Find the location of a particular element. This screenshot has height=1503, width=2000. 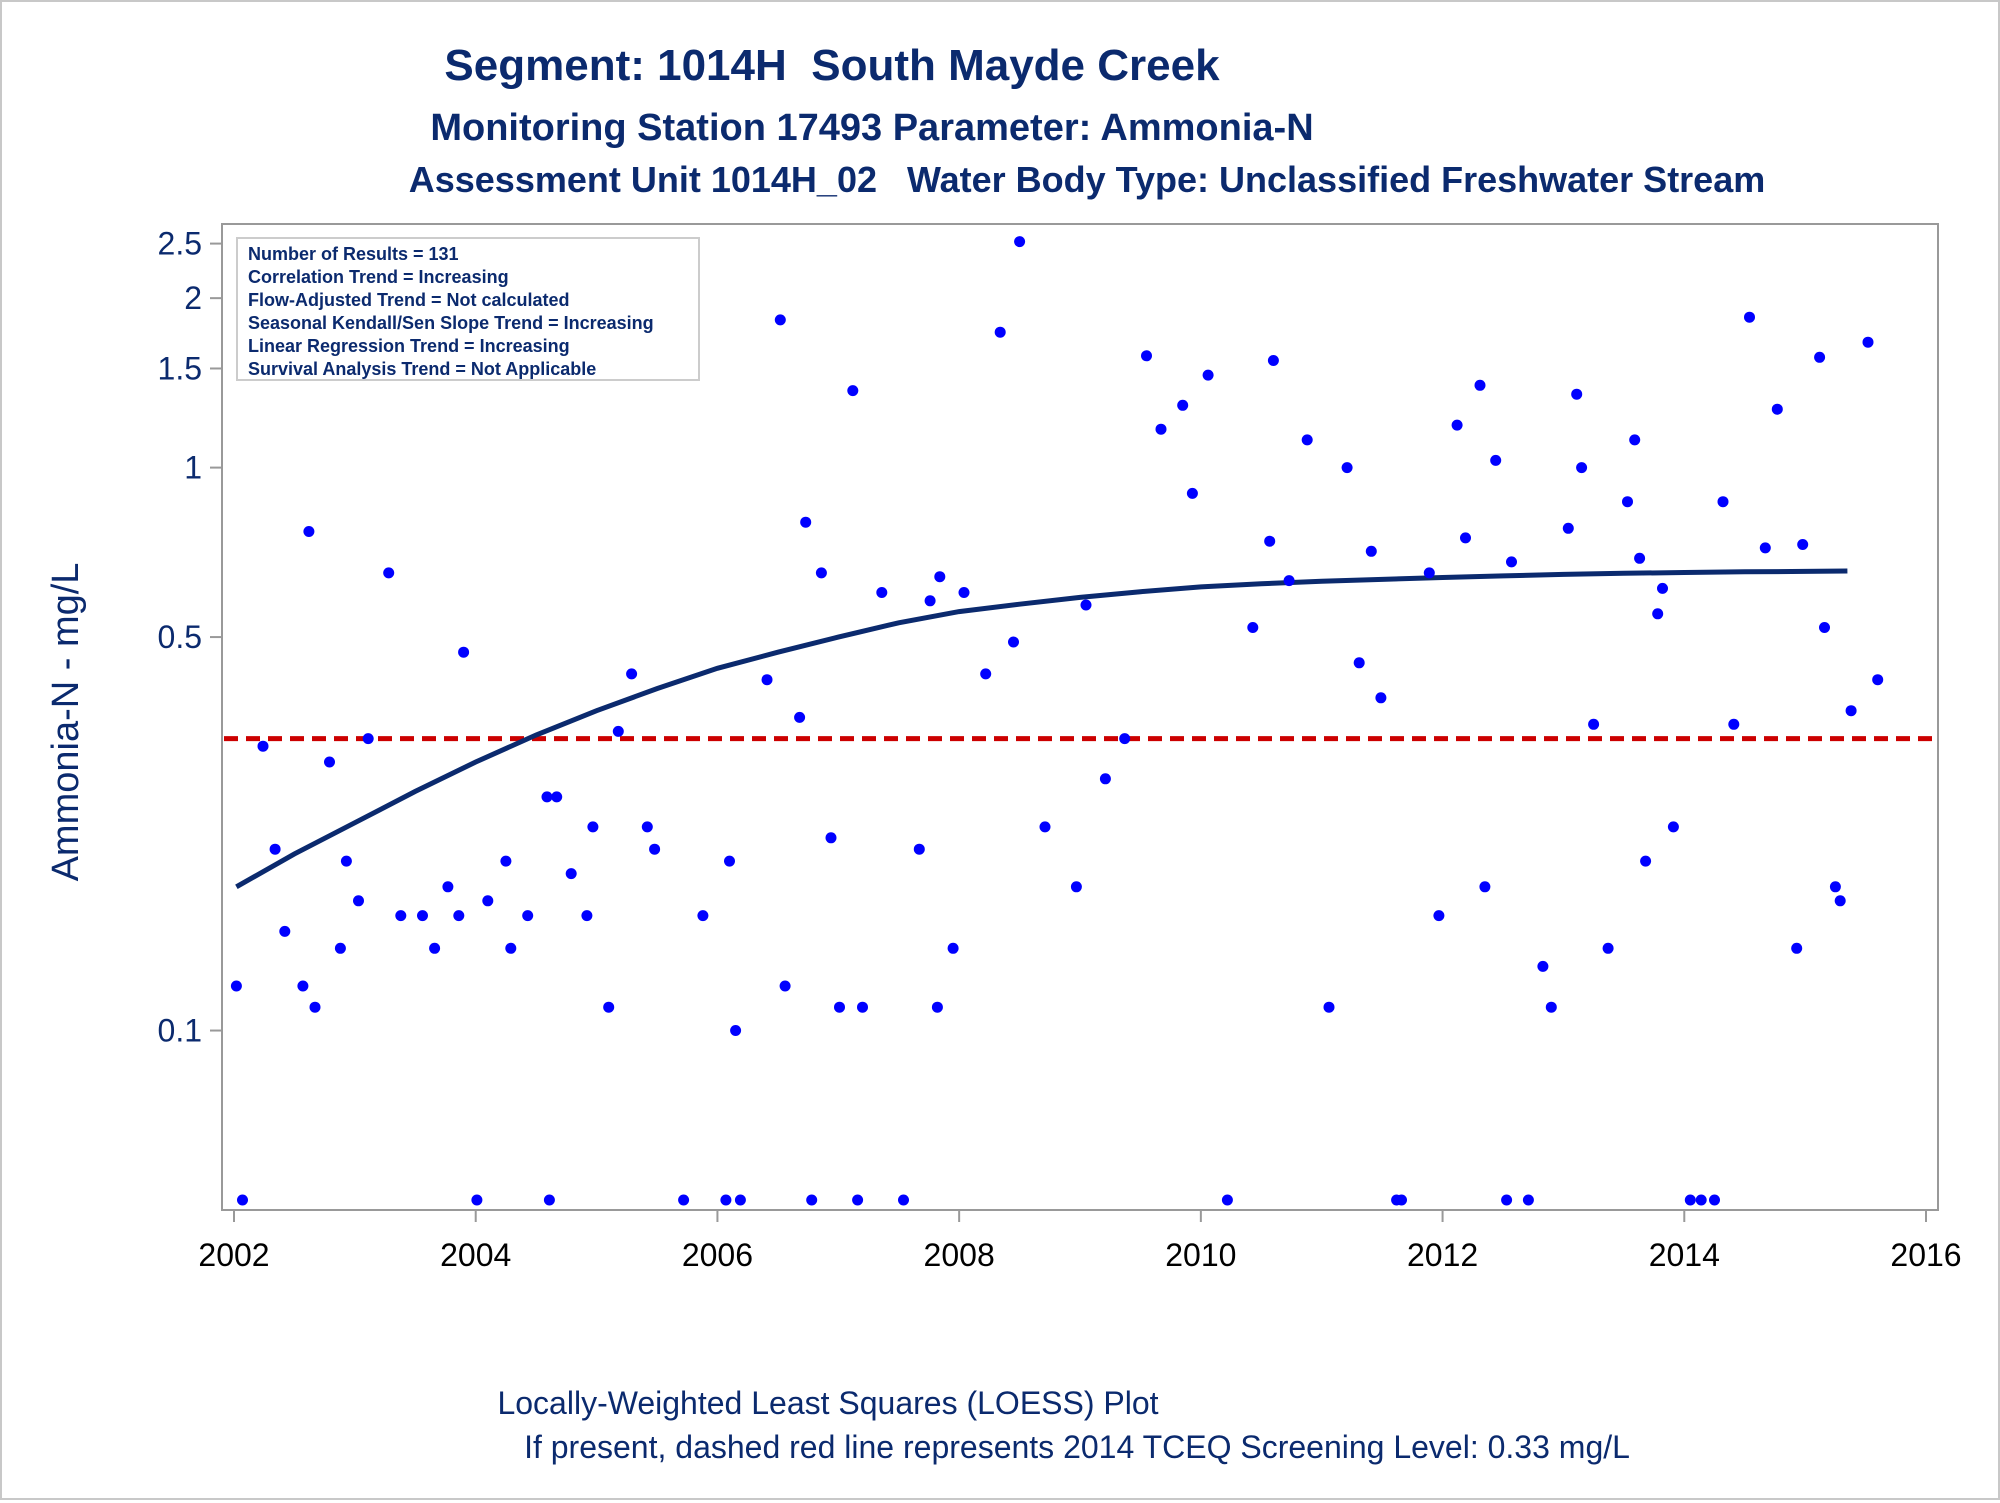

y-tick-label: 2.5 is located at coordinates (180, 244).